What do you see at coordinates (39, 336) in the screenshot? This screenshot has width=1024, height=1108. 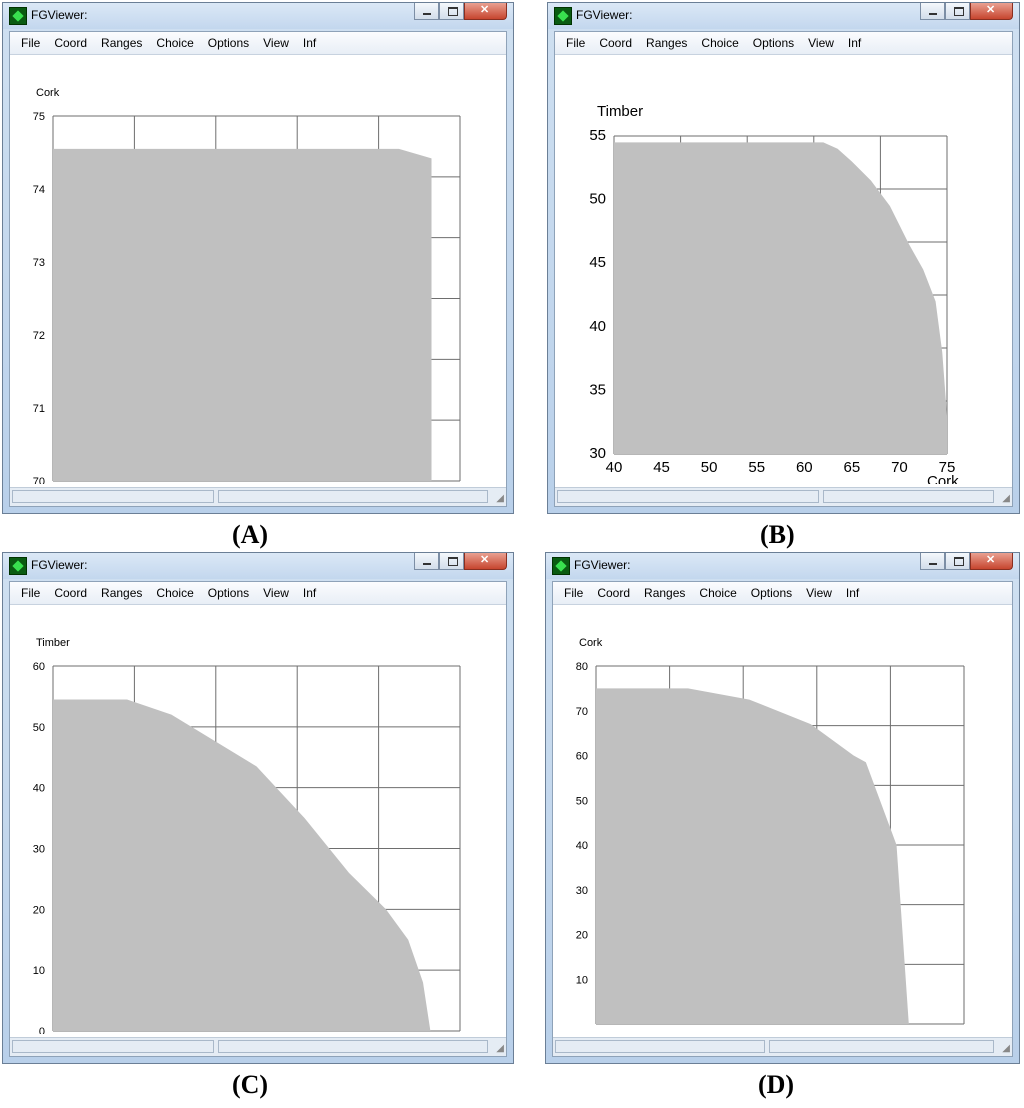 I see `y-tick-label: 72` at bounding box center [39, 336].